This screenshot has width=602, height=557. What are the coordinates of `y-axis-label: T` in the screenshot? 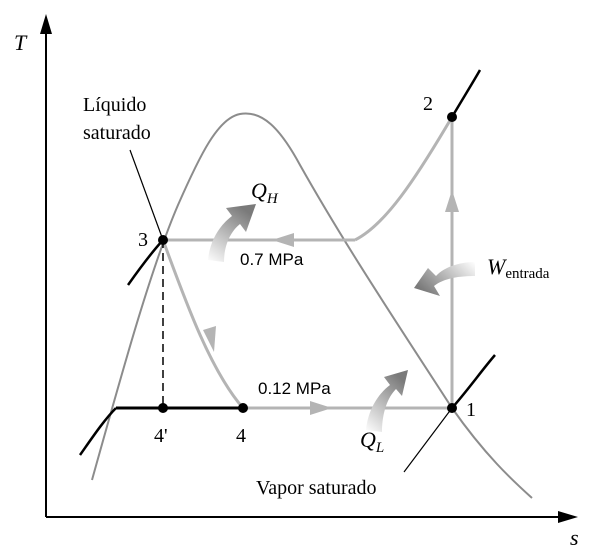 It's located at (21, 42).